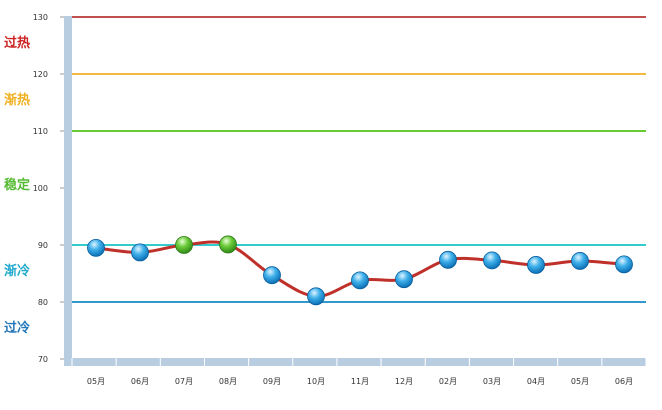 This screenshot has height=410, width=662. Describe the element at coordinates (43, 245) in the screenshot. I see `y-tick-label: 90` at that location.